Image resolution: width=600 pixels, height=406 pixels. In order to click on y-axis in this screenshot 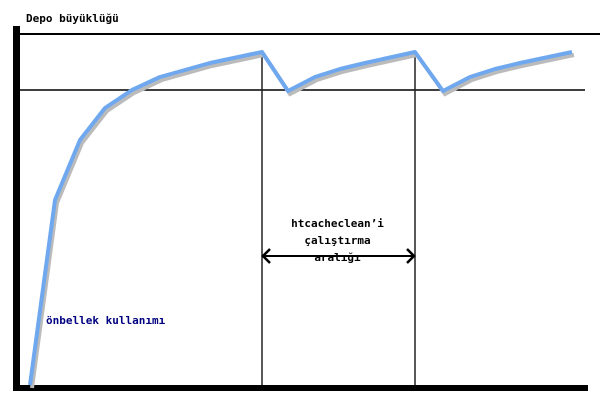, I will do `click(16, 208)`.